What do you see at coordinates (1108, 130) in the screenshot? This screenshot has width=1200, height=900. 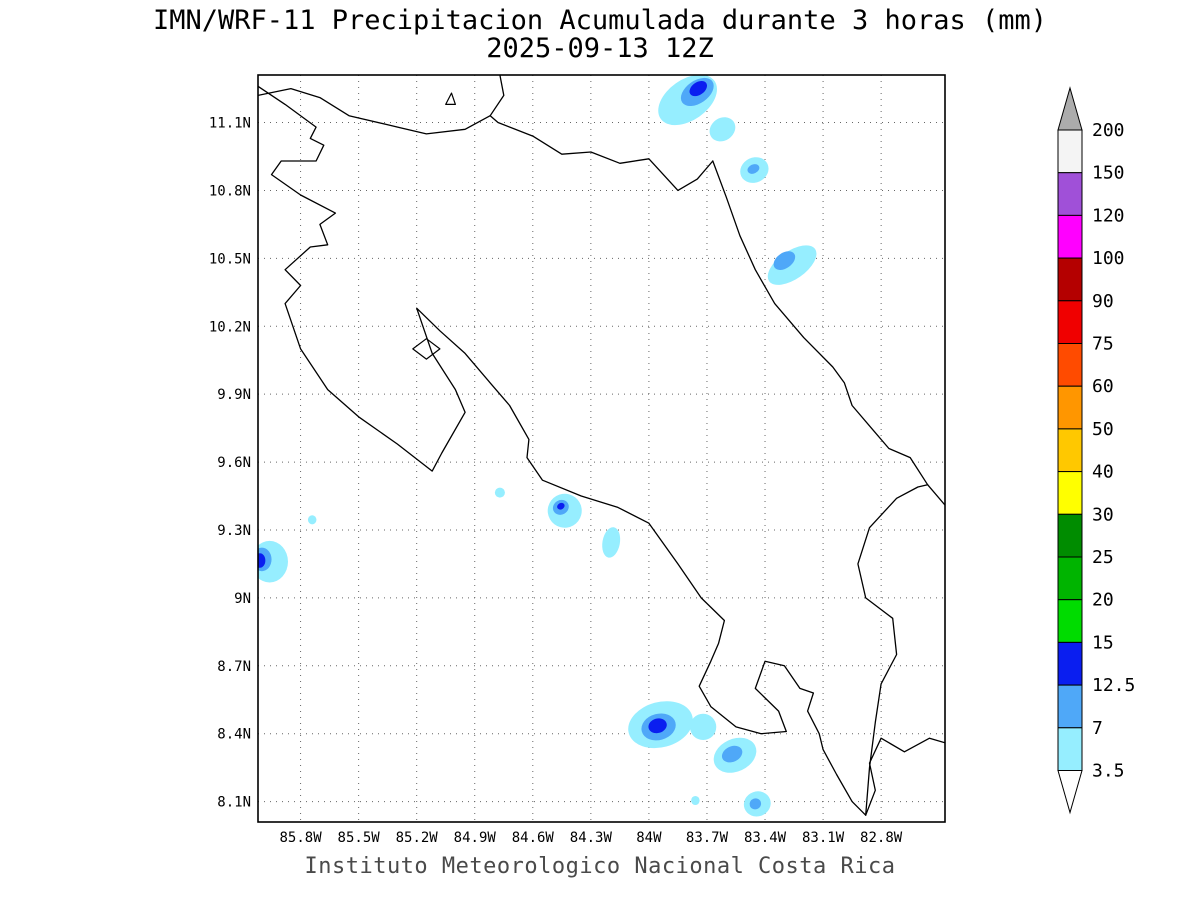 I see `colorbar-label: 200` at bounding box center [1108, 130].